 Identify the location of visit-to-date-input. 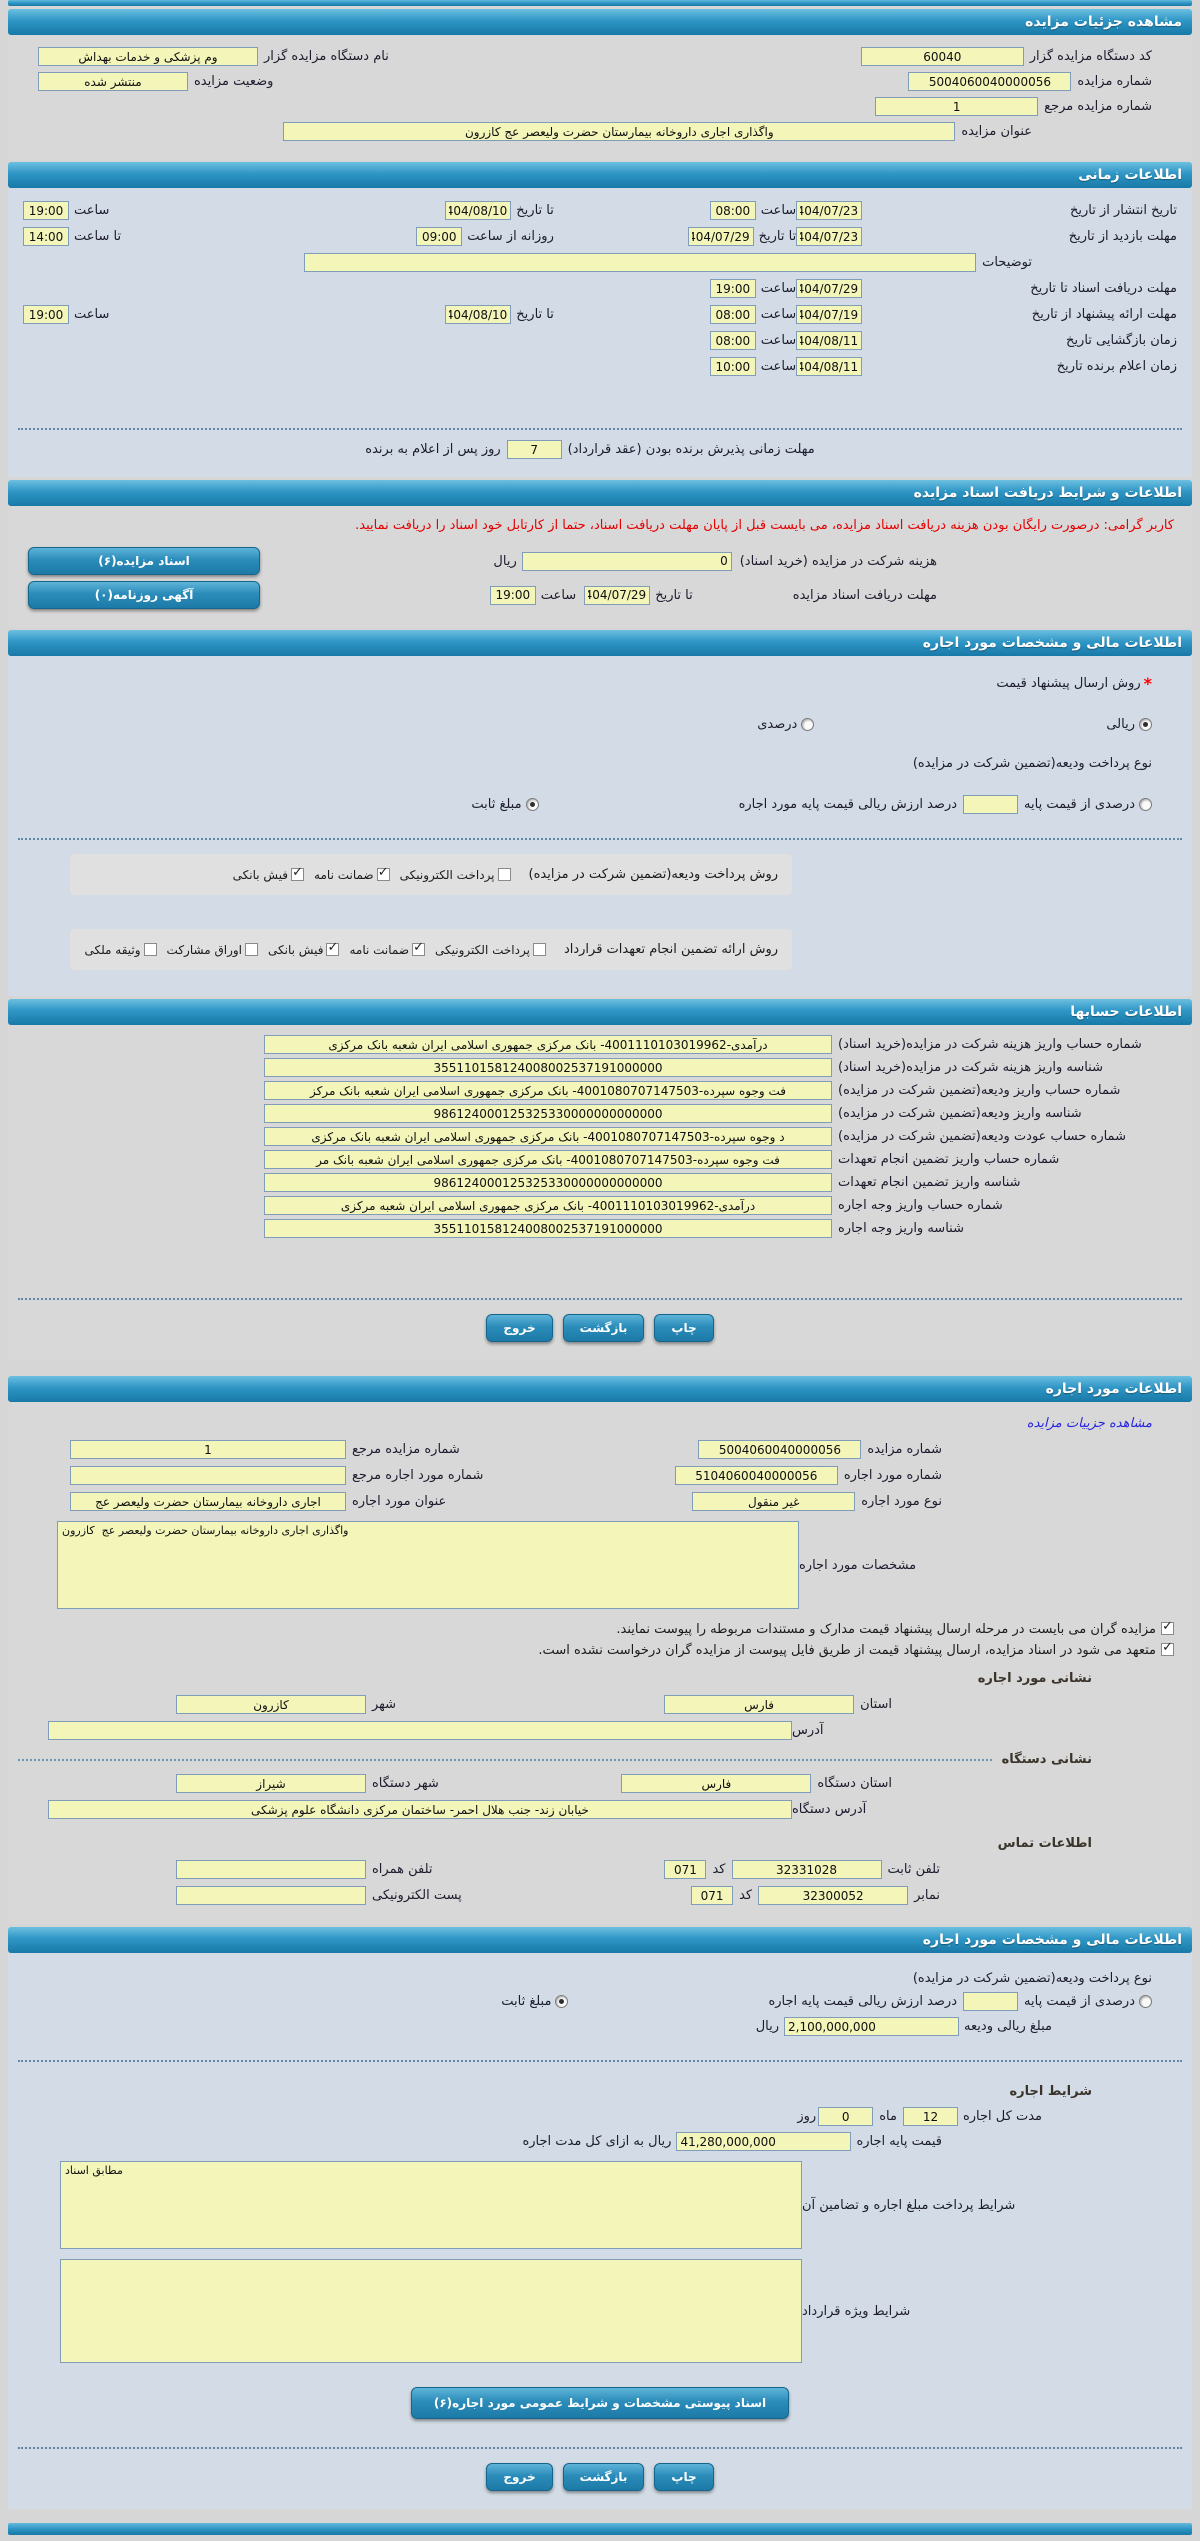
(720, 236).